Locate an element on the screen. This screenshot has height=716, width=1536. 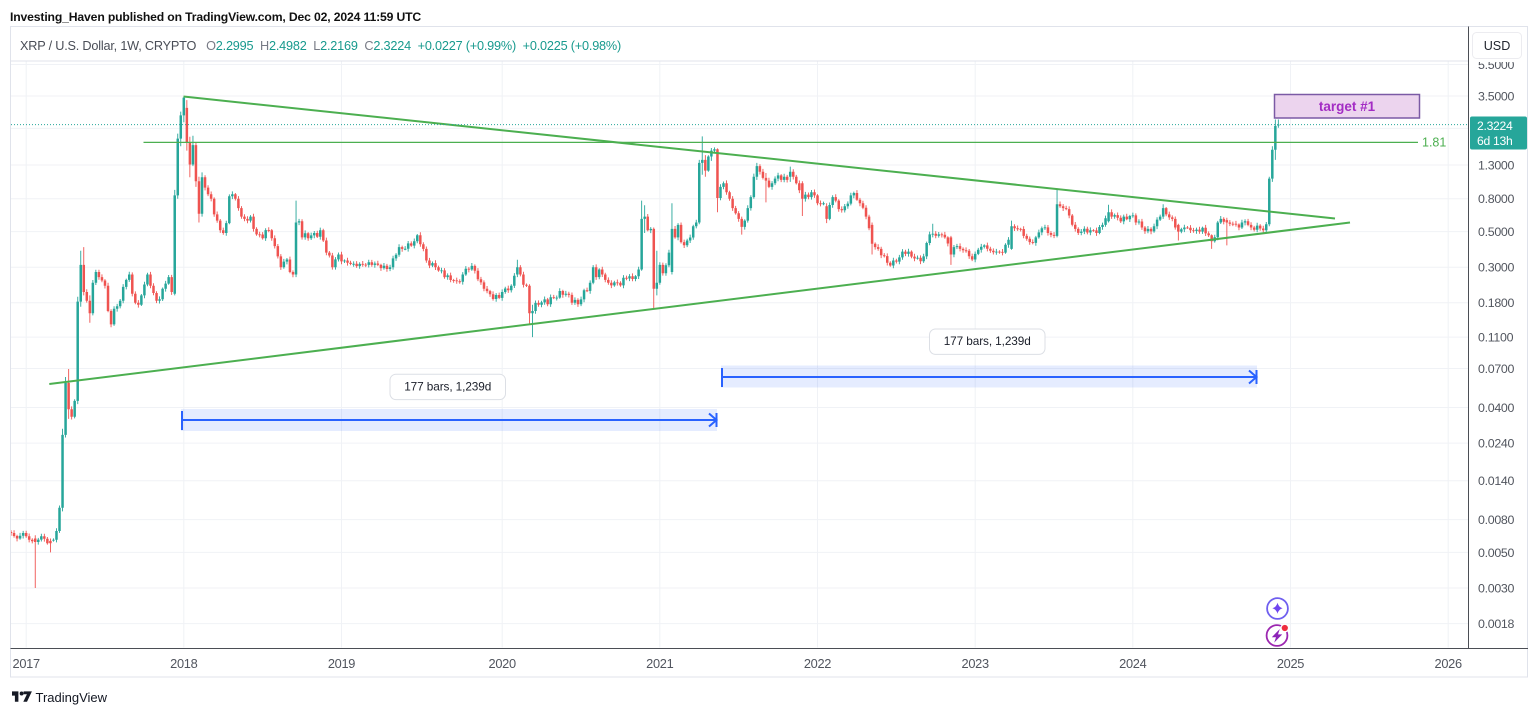
svg-text: 0.1800 is located at coordinates (1496, 303).